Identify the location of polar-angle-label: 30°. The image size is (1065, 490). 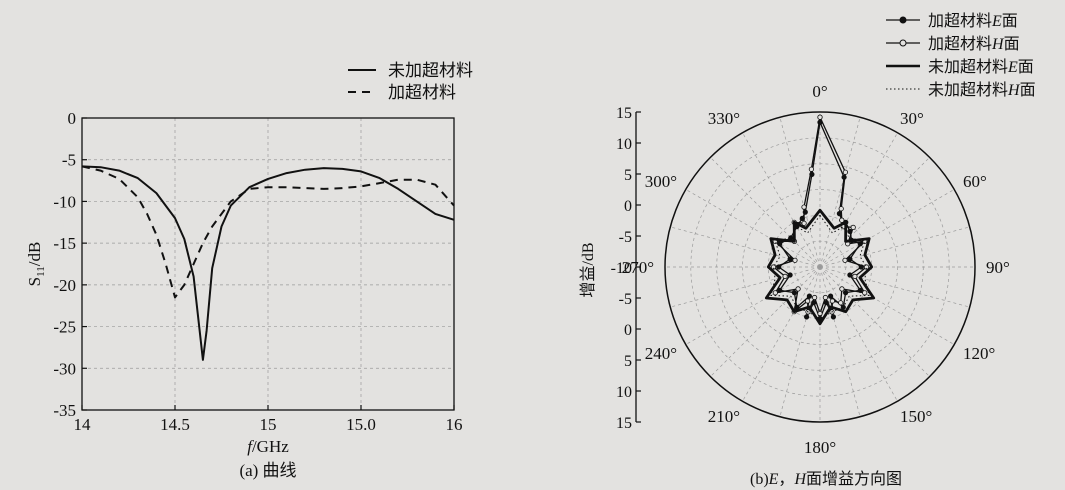
(912, 118).